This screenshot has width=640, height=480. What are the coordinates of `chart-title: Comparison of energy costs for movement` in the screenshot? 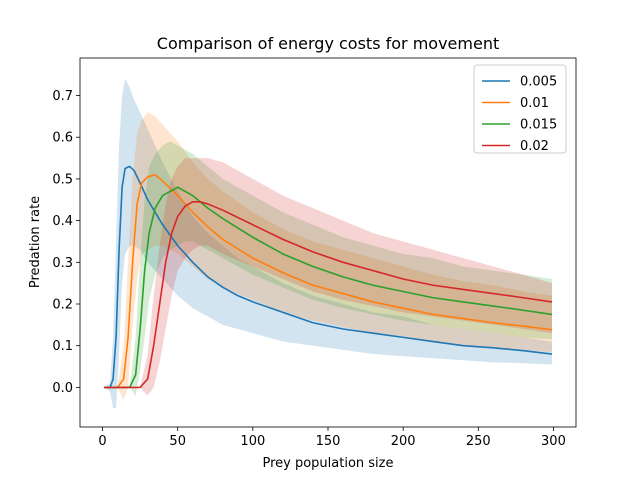 It's located at (328, 43).